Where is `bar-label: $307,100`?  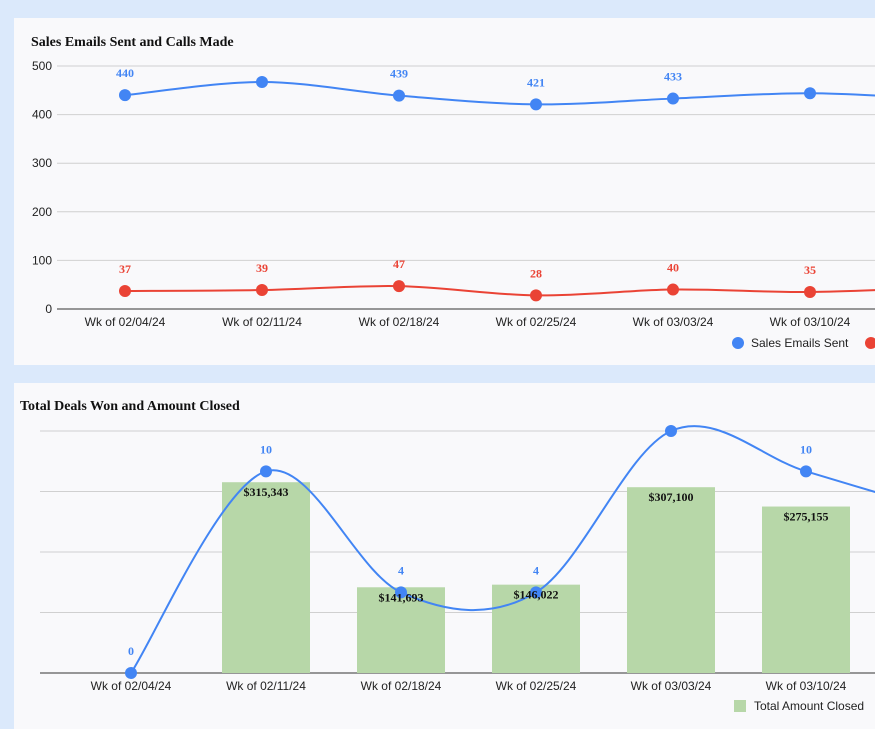
bar-label: $307,100 is located at coordinates (671, 497).